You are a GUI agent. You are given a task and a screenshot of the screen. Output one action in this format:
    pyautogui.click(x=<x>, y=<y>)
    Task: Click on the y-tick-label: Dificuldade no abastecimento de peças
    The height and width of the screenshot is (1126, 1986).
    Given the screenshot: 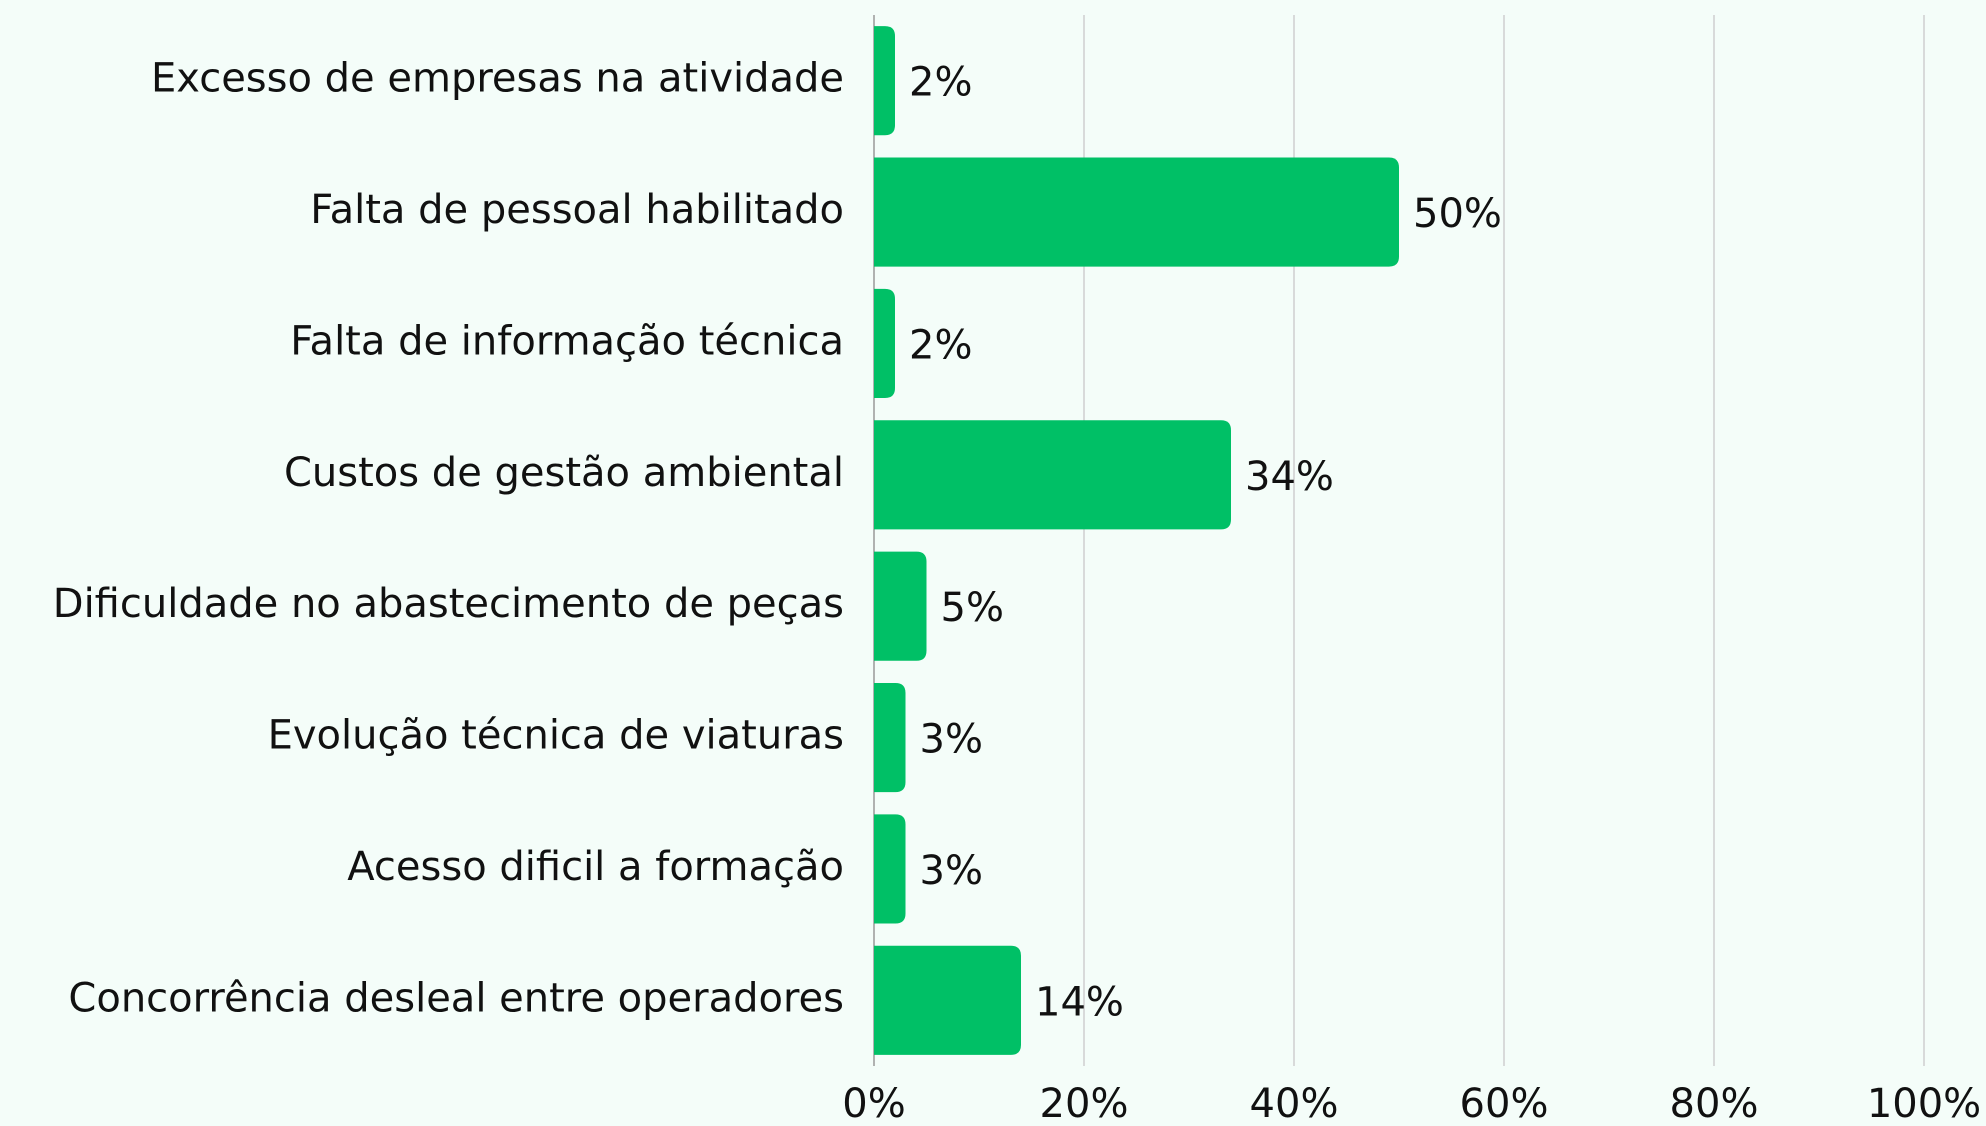 What is the action you would take?
    pyautogui.click(x=448, y=604)
    